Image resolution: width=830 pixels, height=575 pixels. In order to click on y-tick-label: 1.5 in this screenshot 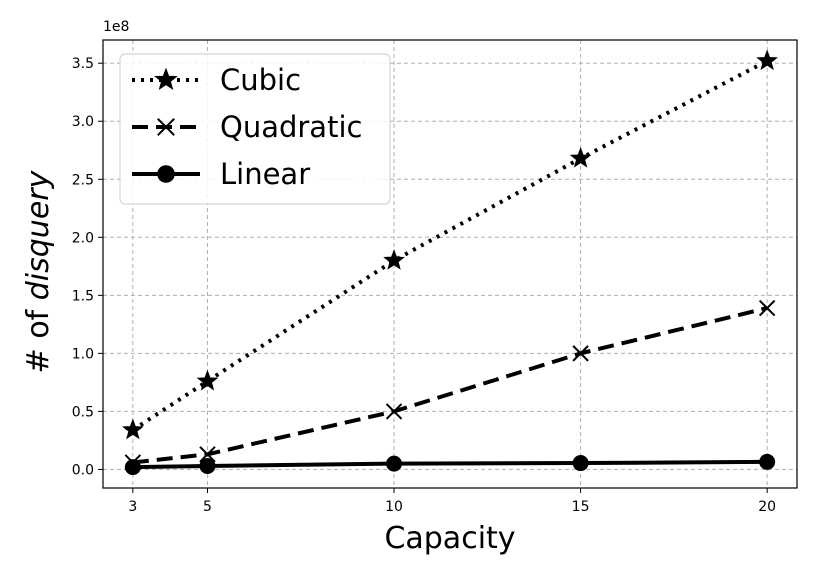, I will do `click(83, 296)`.